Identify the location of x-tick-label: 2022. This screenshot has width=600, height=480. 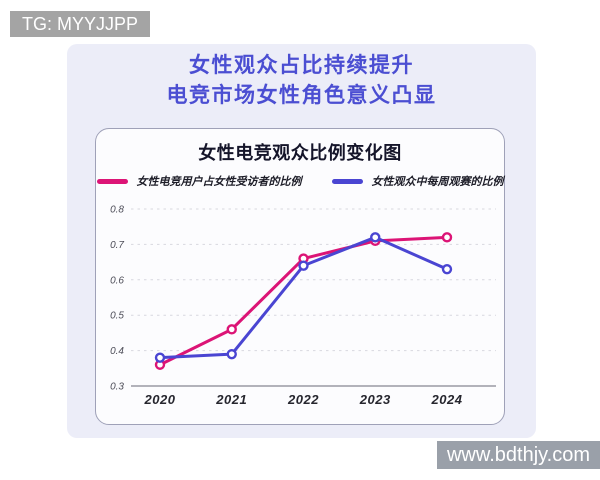
(303, 399).